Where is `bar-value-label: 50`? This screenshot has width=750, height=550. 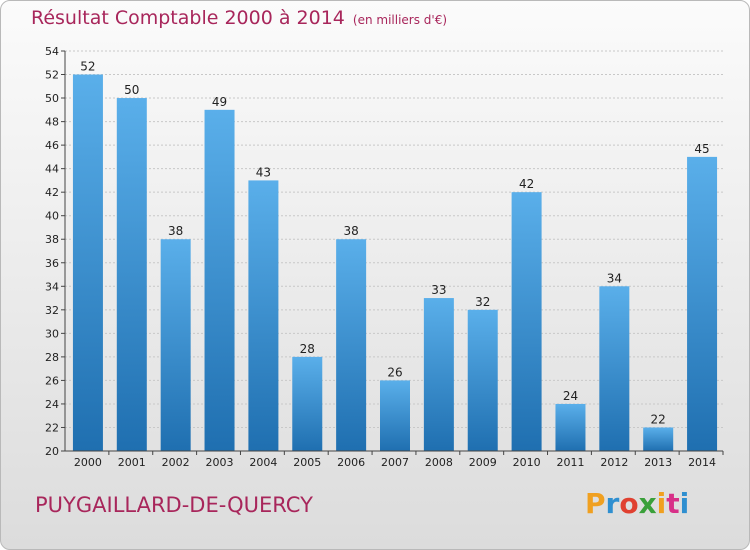
bar-value-label: 50 is located at coordinates (131, 90).